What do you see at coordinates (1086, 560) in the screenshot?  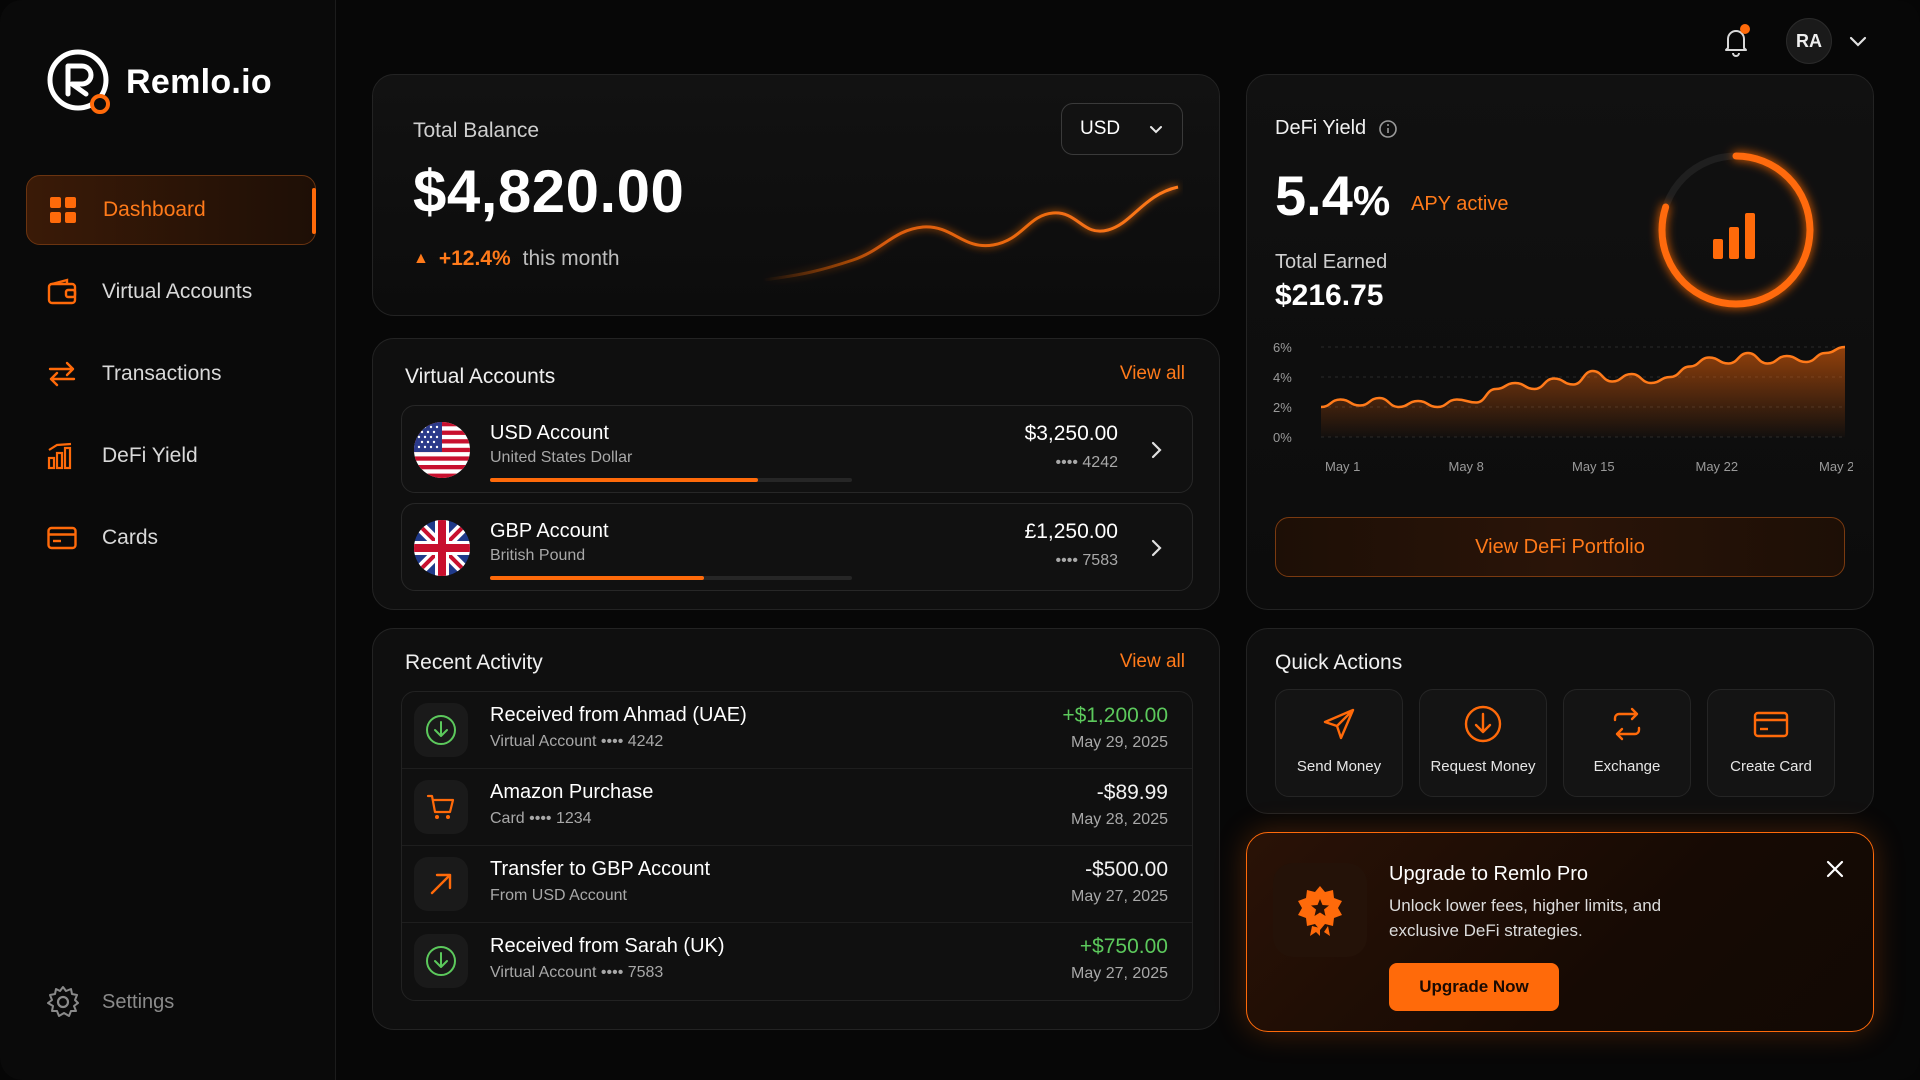 I see `account-number: •••• 7583` at bounding box center [1086, 560].